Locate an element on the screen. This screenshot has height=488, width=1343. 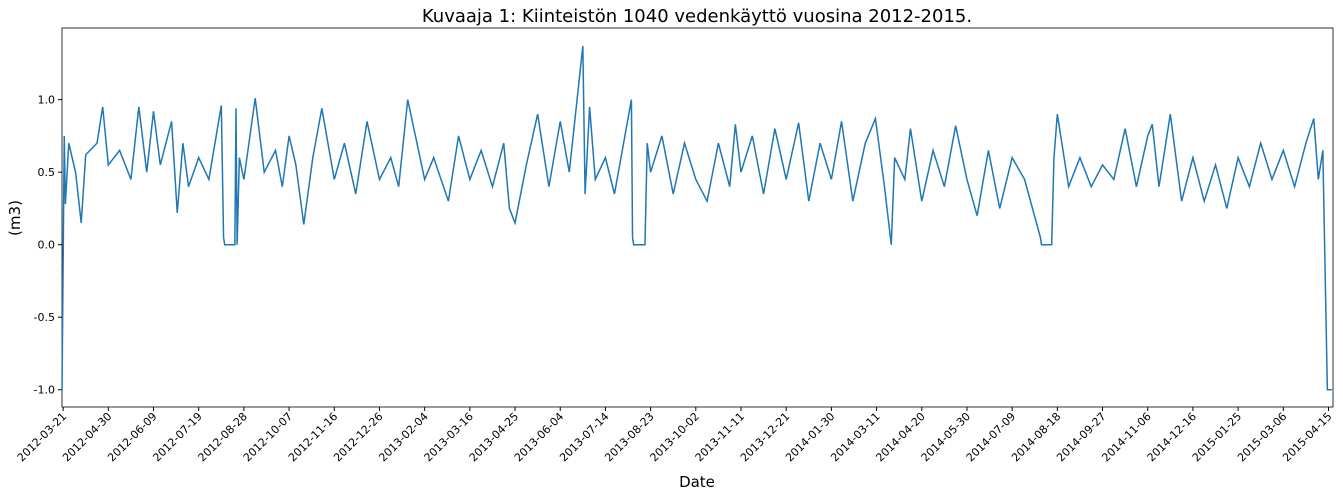
x-axis-label: Date is located at coordinates (697, 480).